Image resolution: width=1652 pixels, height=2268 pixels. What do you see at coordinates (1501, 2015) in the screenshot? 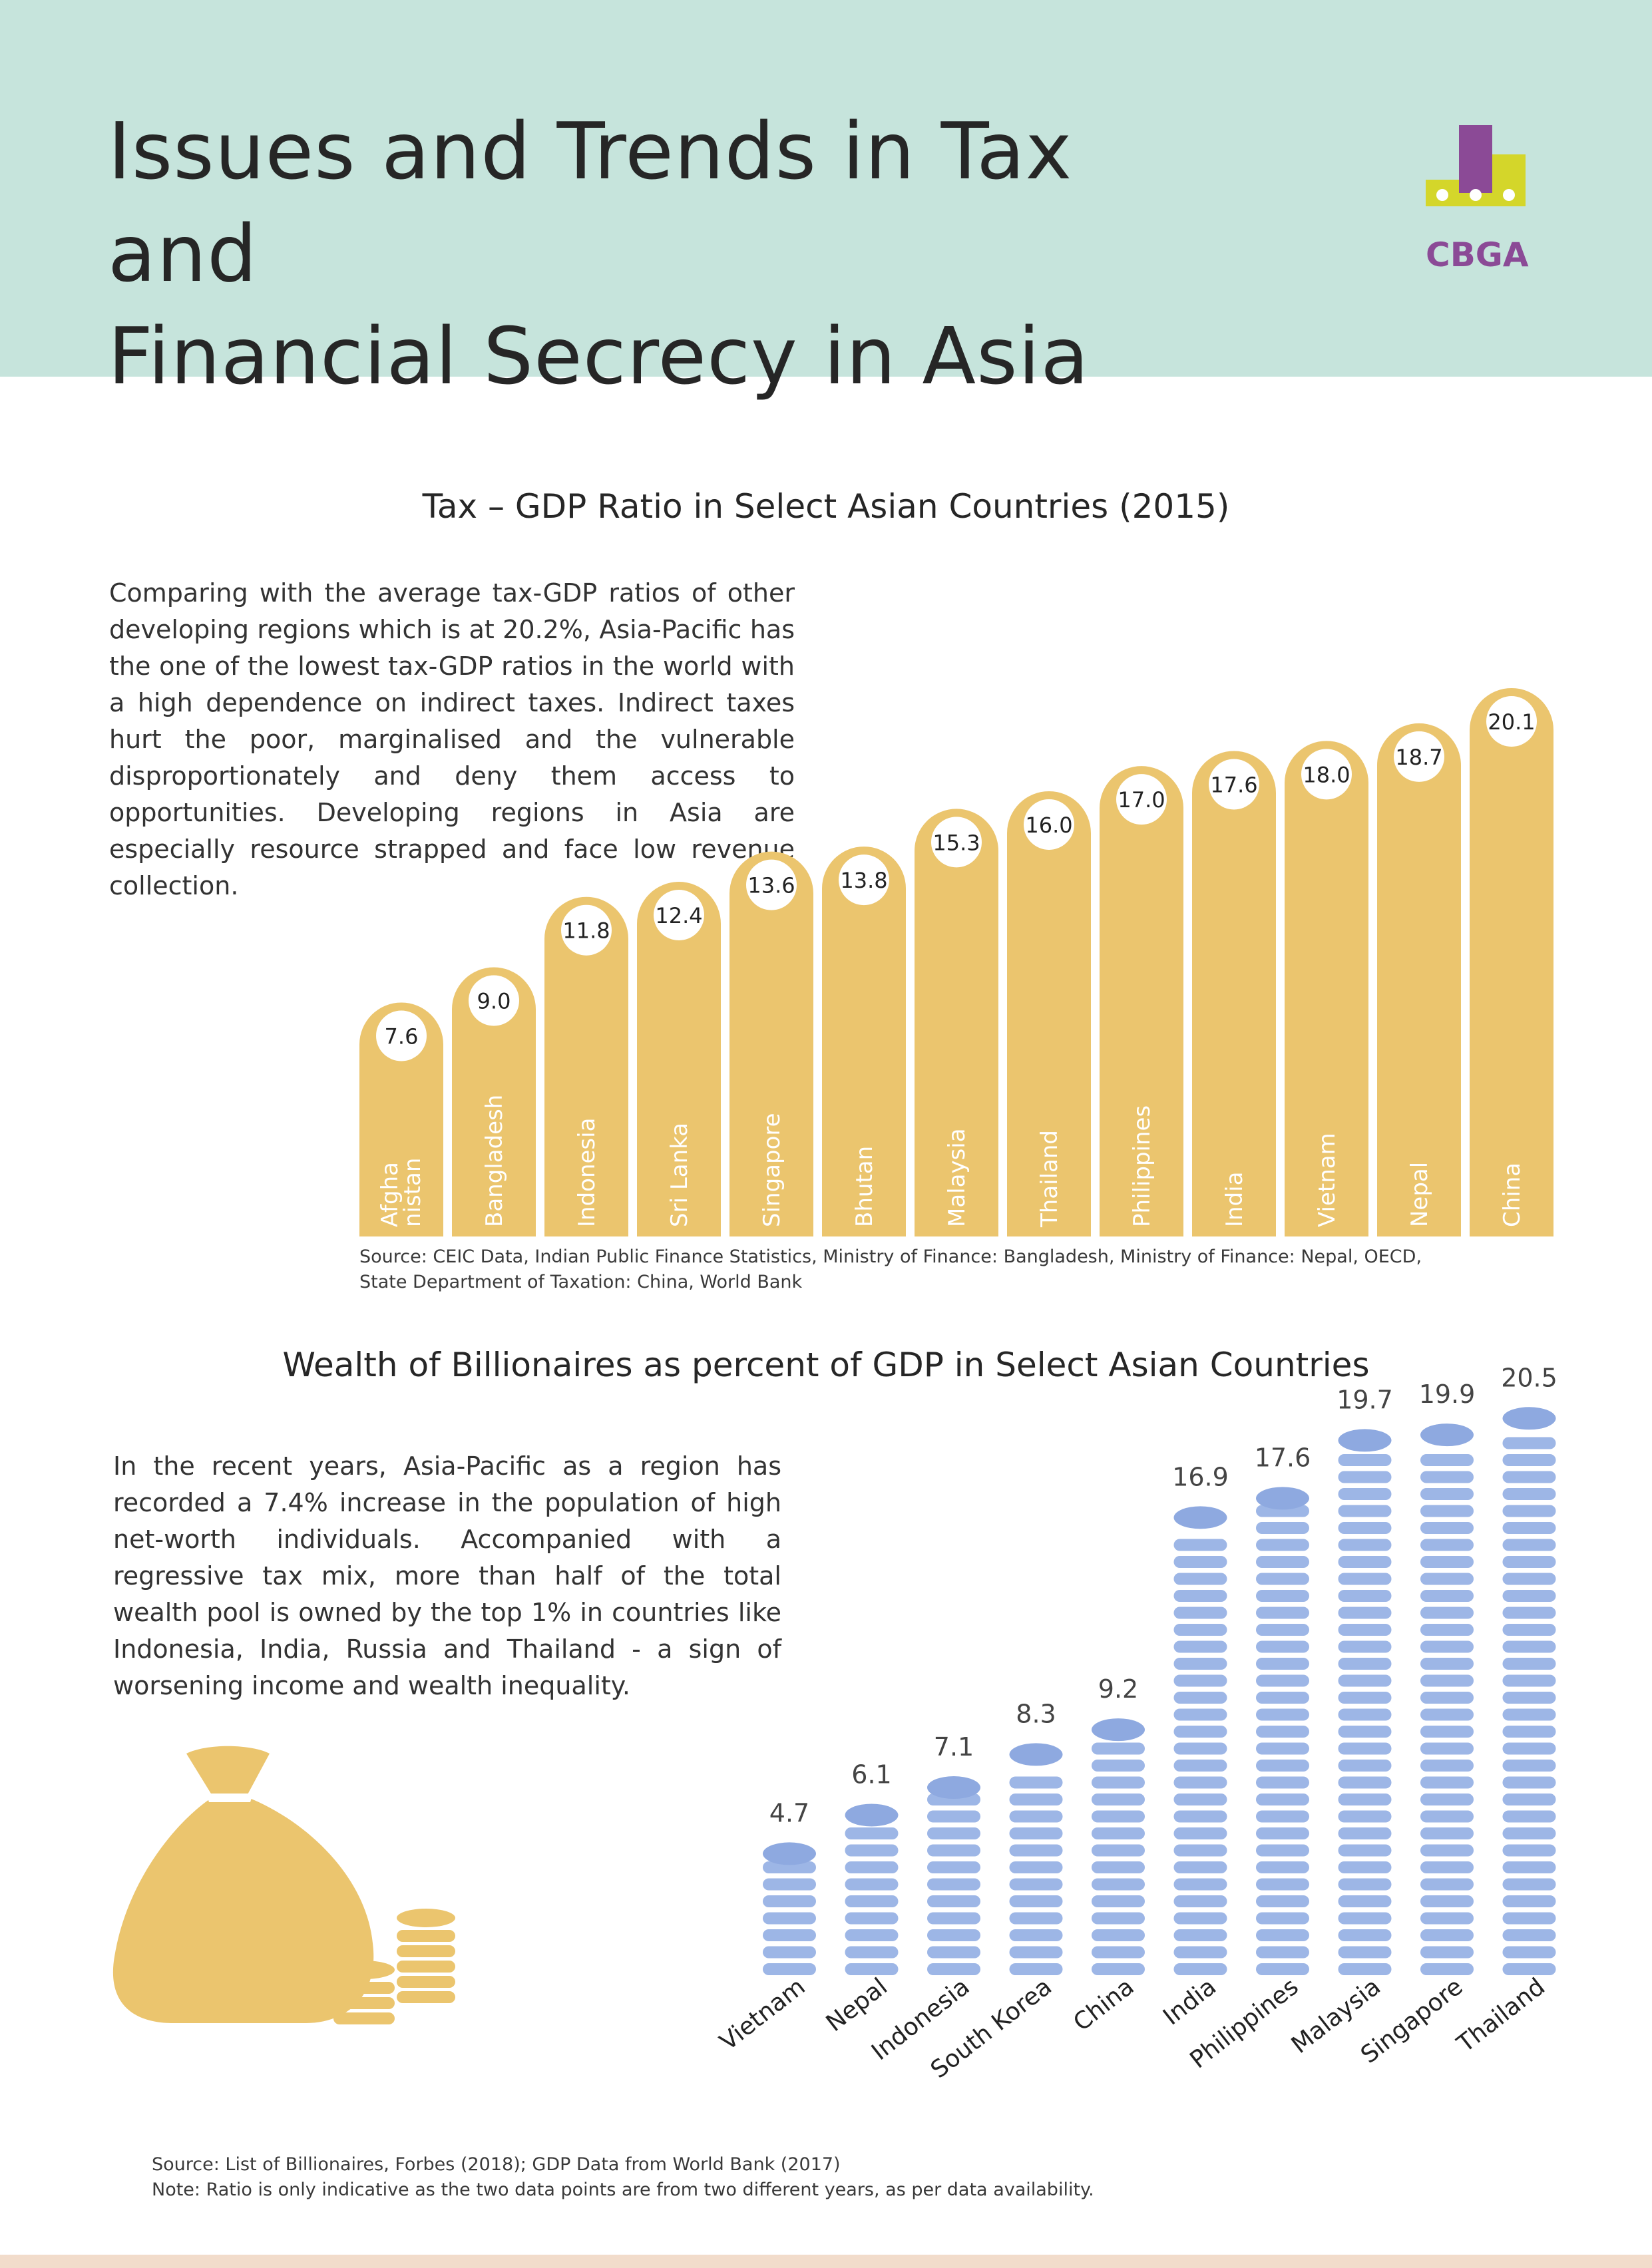
I see `wealth-category-label: Thailand` at bounding box center [1501, 2015].